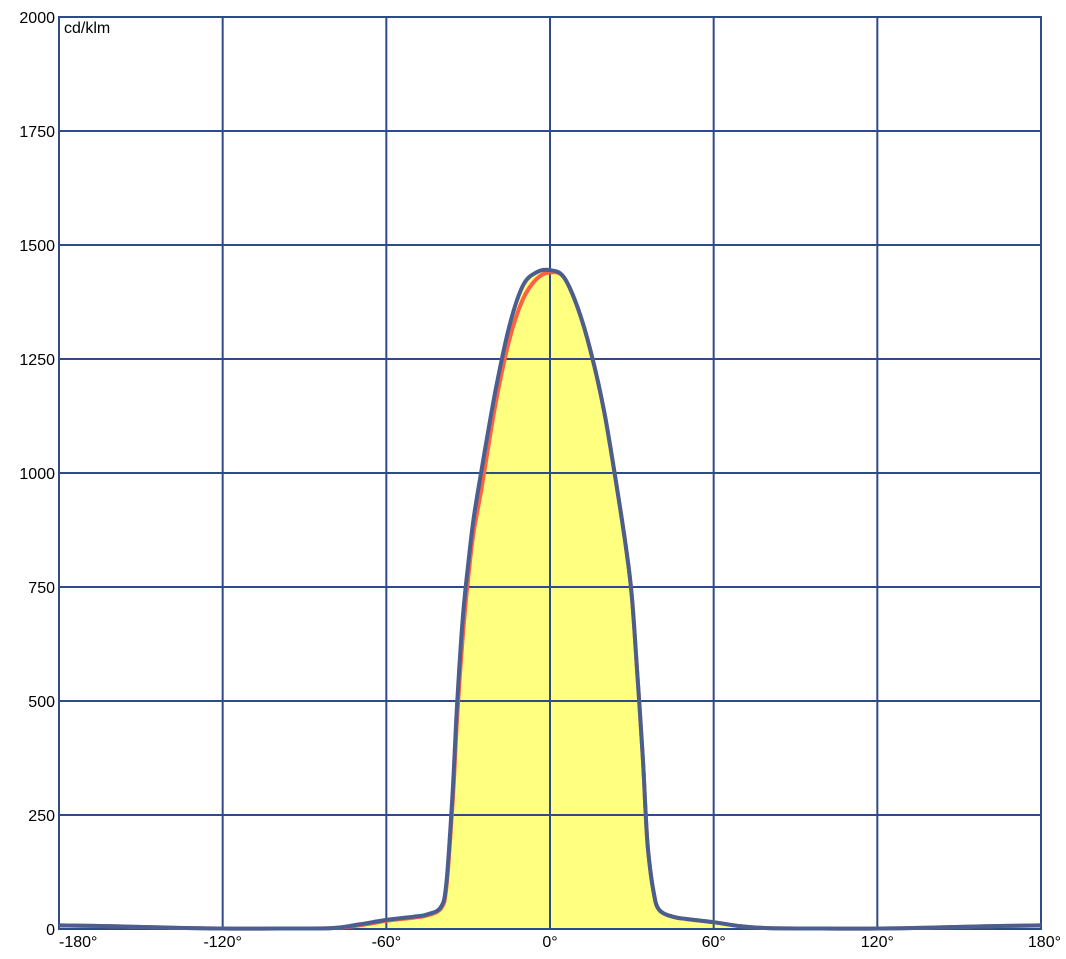 The width and height of the screenshot is (1066, 959). I want to click on x-axis-tick-labels: -180° -120° -60° 0° 60° 120° 180°, so click(560, 942).